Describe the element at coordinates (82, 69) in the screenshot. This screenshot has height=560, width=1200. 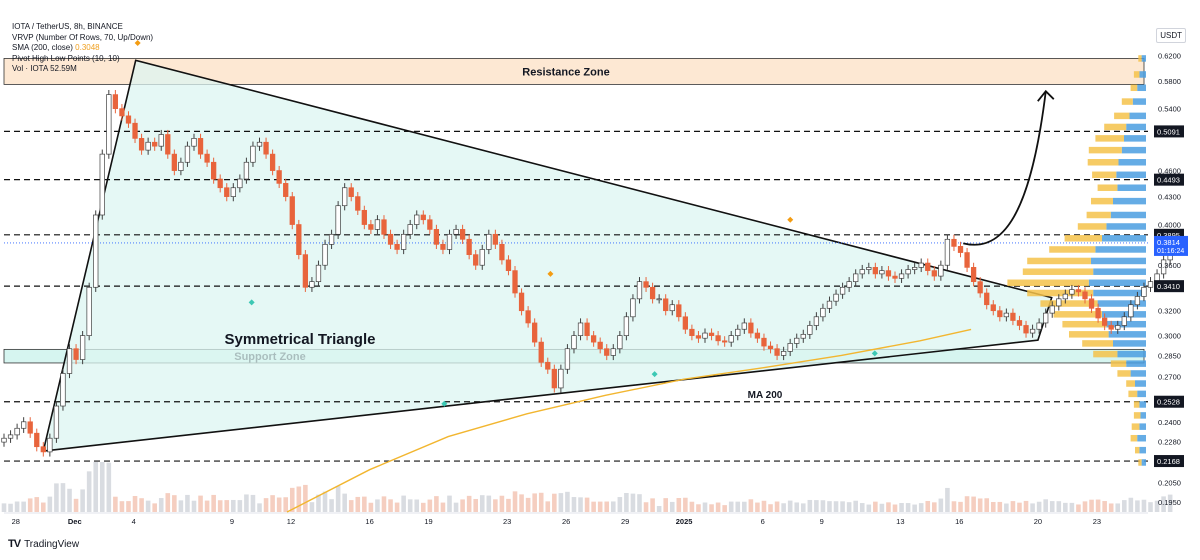
I see `legend-vol: Vol · IOTA 52.59M` at that location.